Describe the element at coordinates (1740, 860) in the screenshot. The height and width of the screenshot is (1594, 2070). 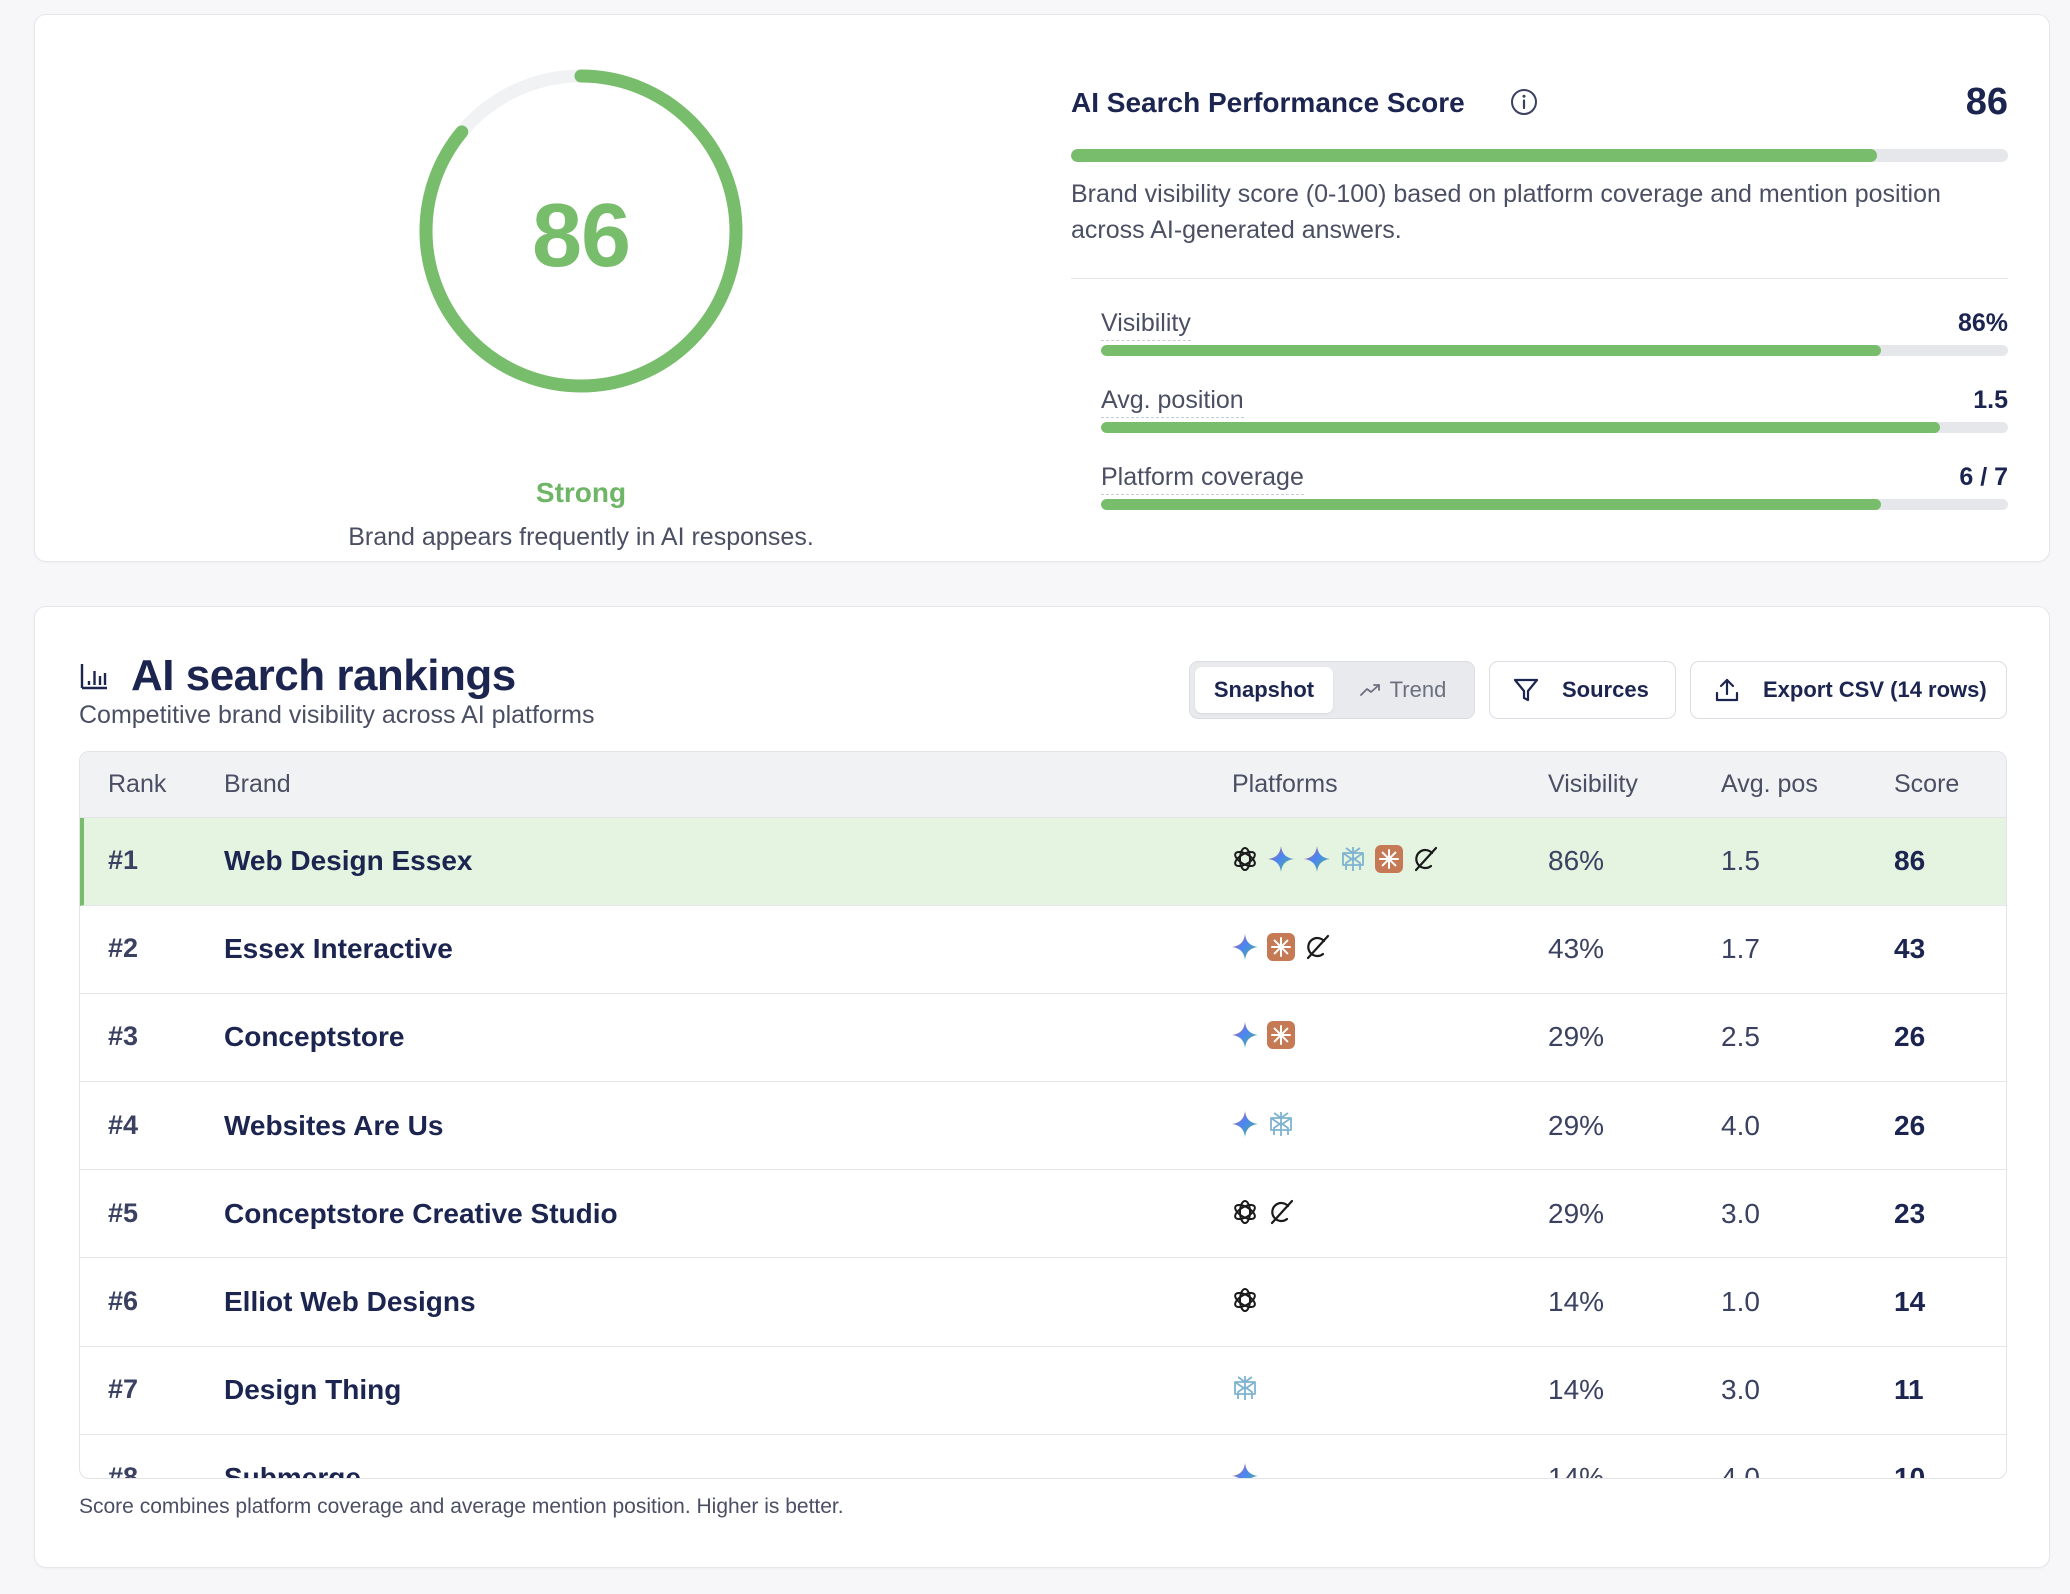
I see `avg-pos-cell: 1.5` at that location.